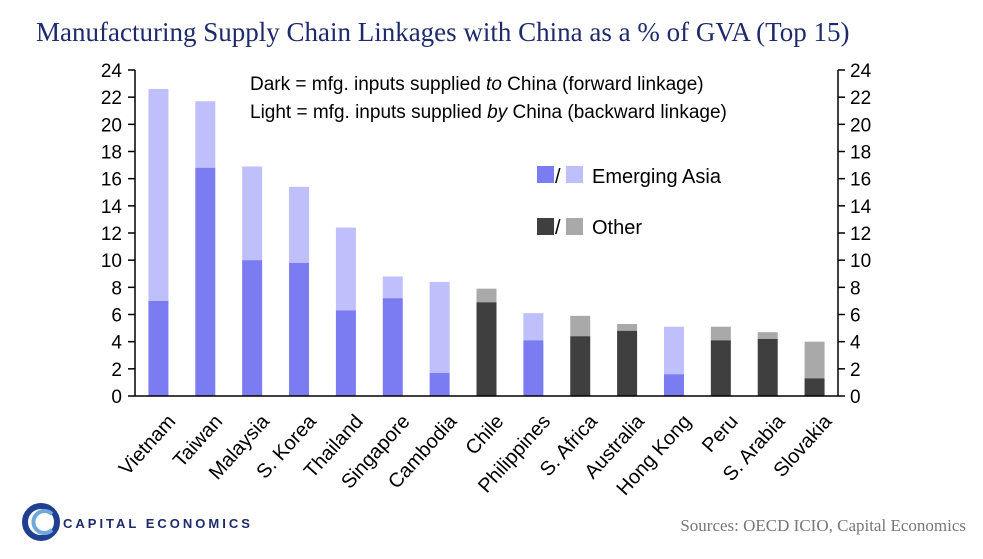  What do you see at coordinates (860, 125) in the screenshot?
I see `right-tick-label: 20` at bounding box center [860, 125].